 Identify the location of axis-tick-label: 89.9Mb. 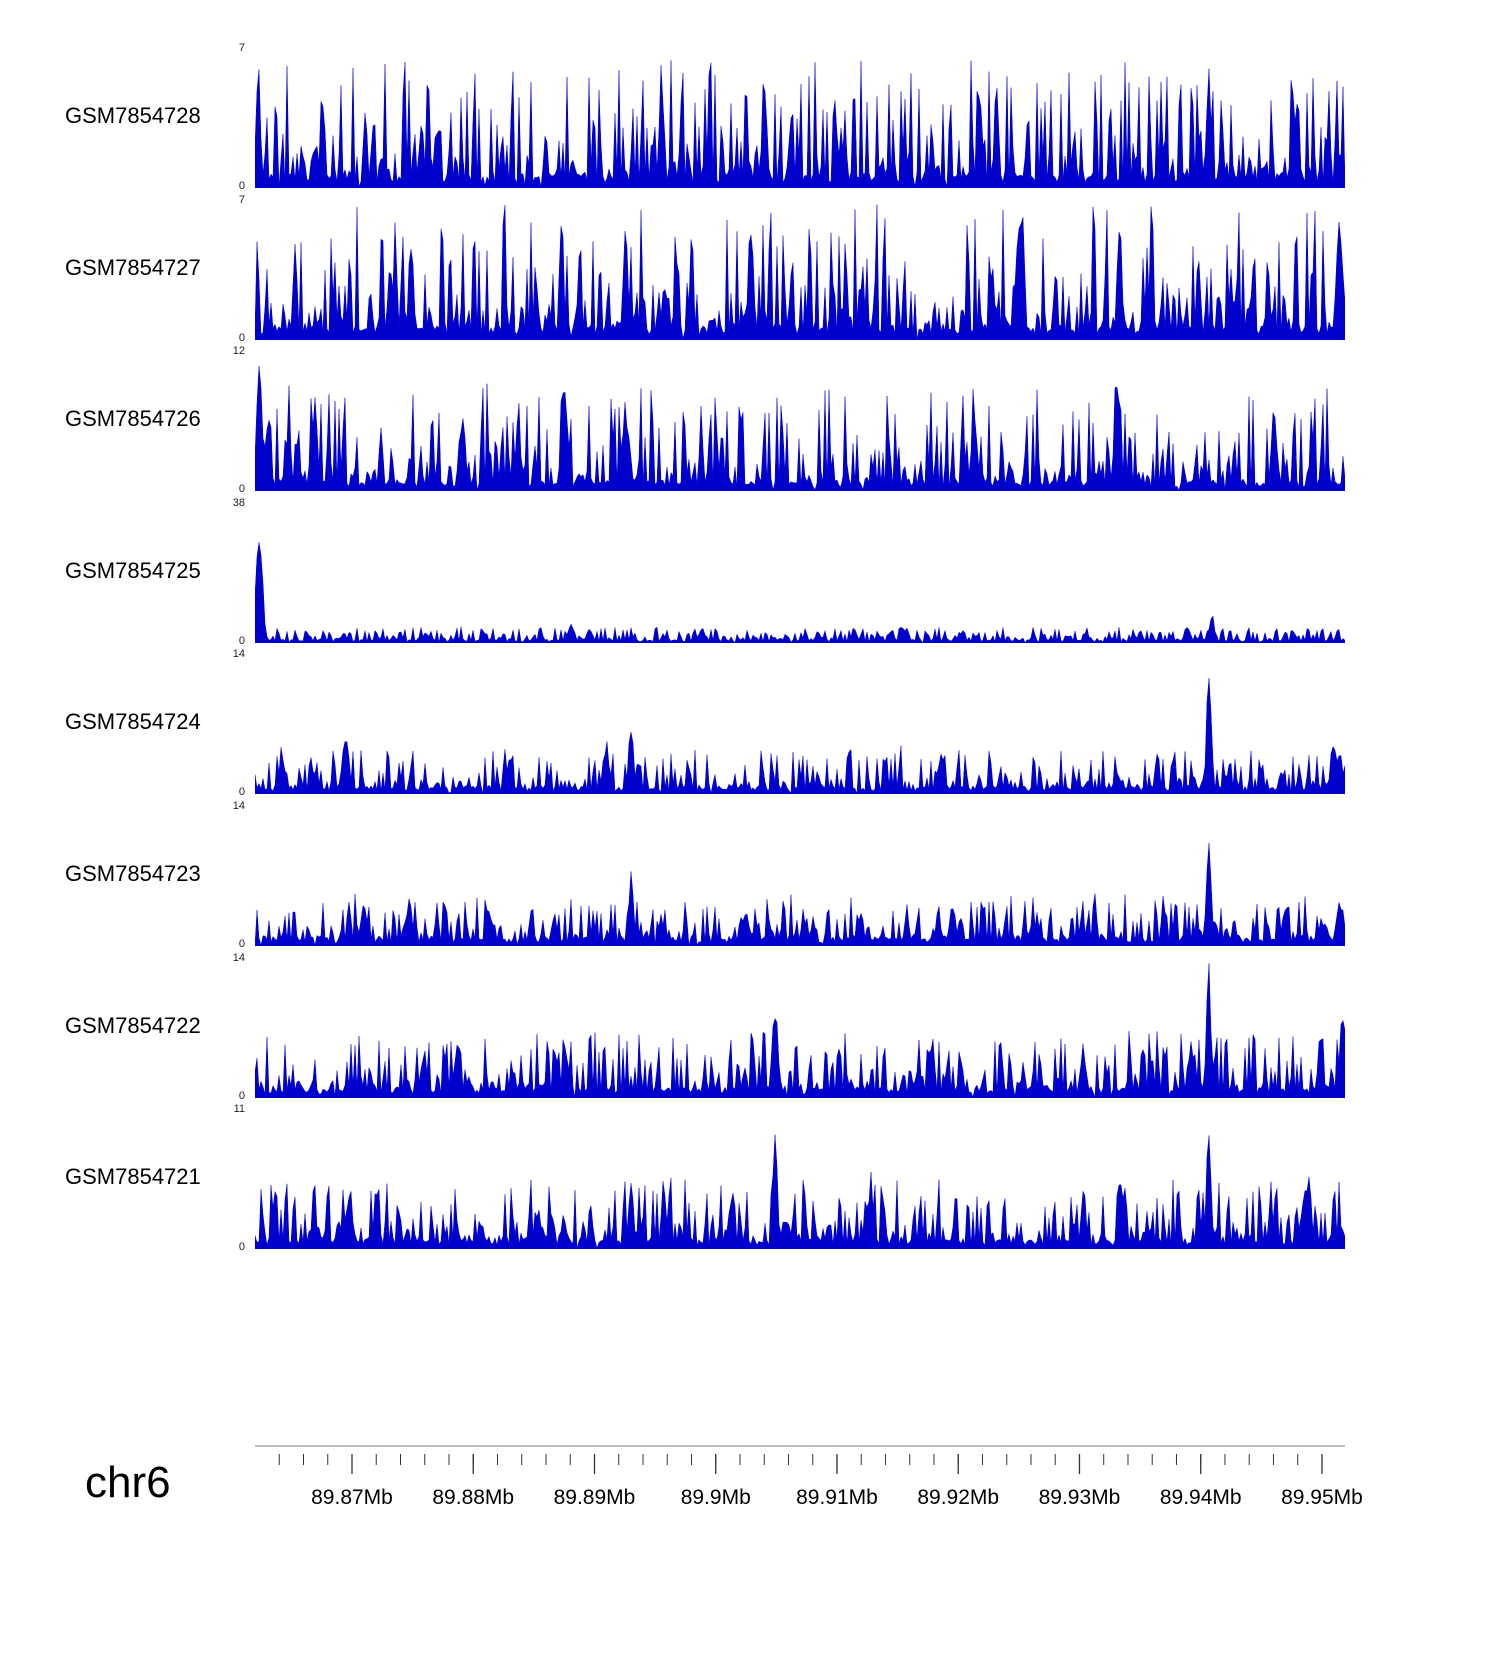
(716, 1497).